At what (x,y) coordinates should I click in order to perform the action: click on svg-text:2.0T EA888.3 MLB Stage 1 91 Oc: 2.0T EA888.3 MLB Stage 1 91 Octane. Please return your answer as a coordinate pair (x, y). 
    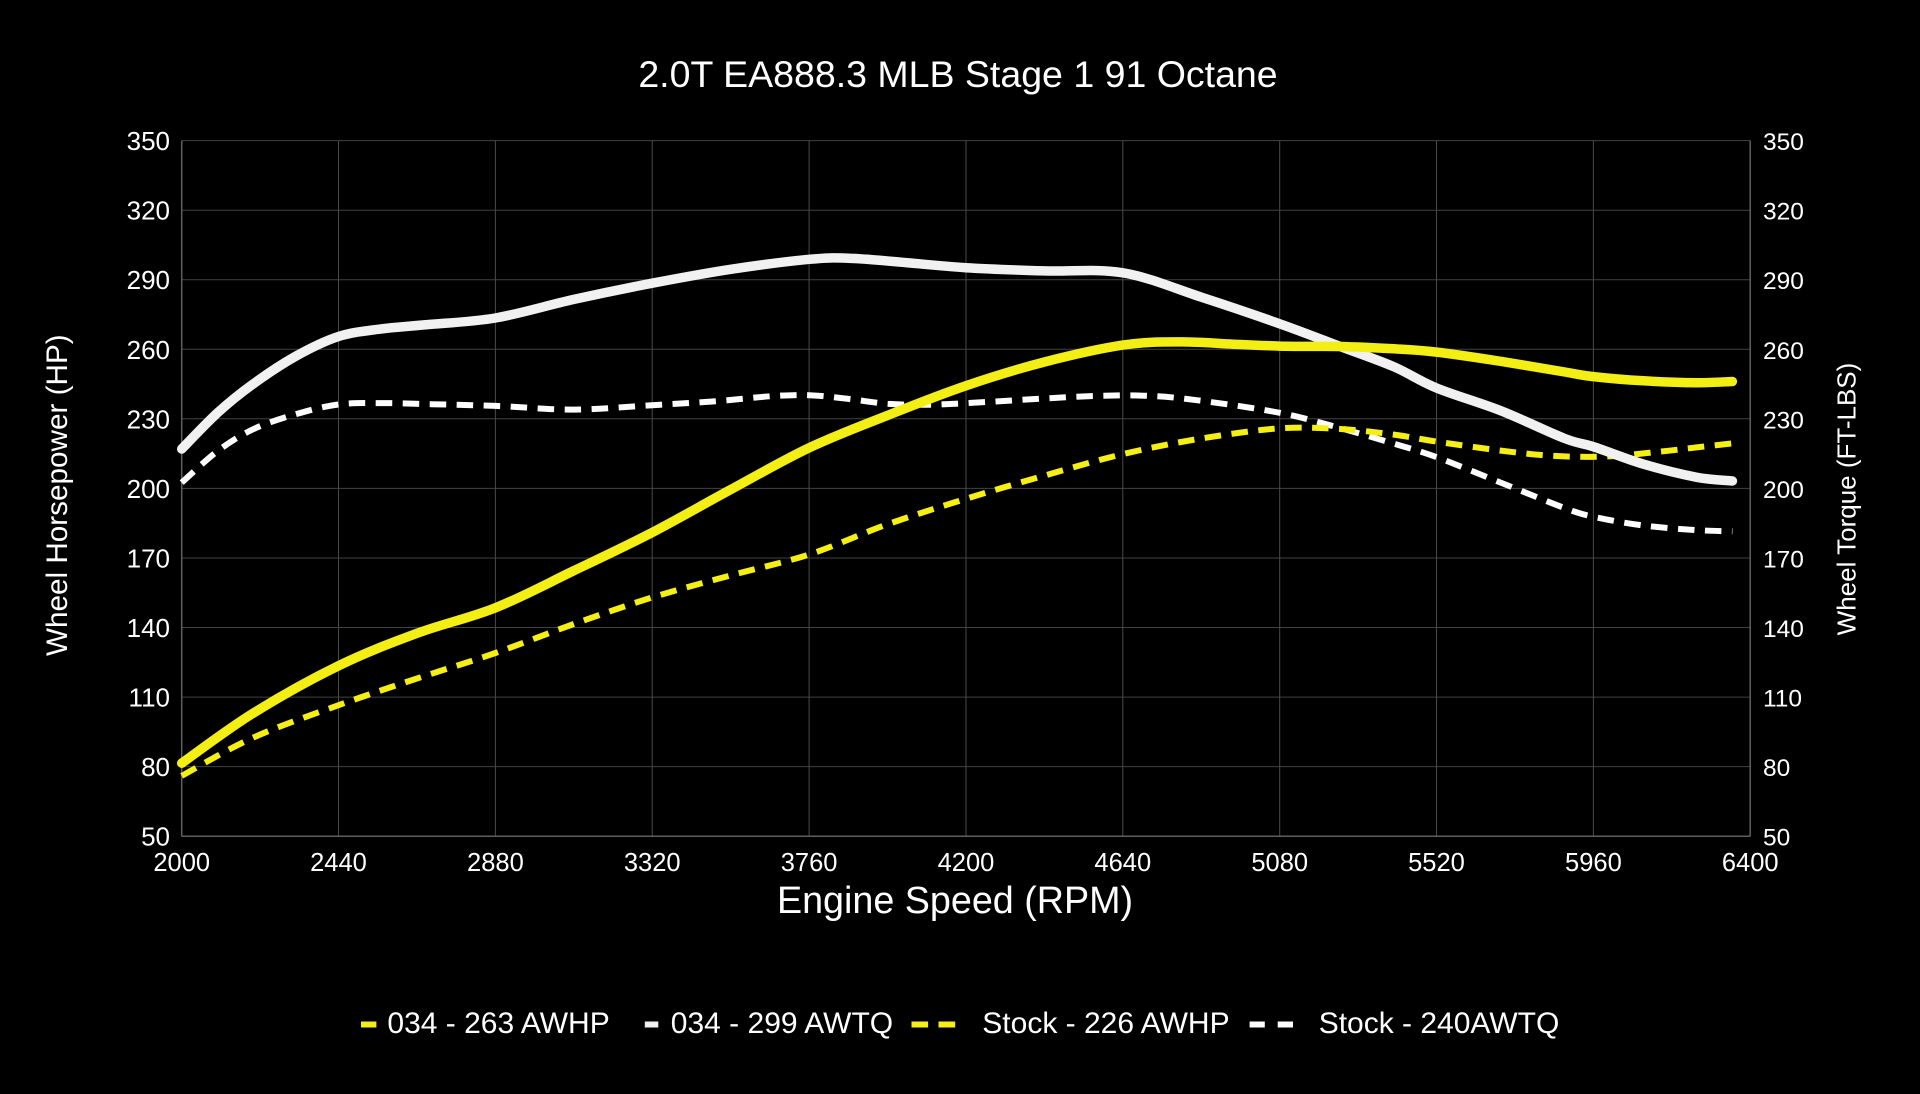
    Looking at the image, I should click on (957, 74).